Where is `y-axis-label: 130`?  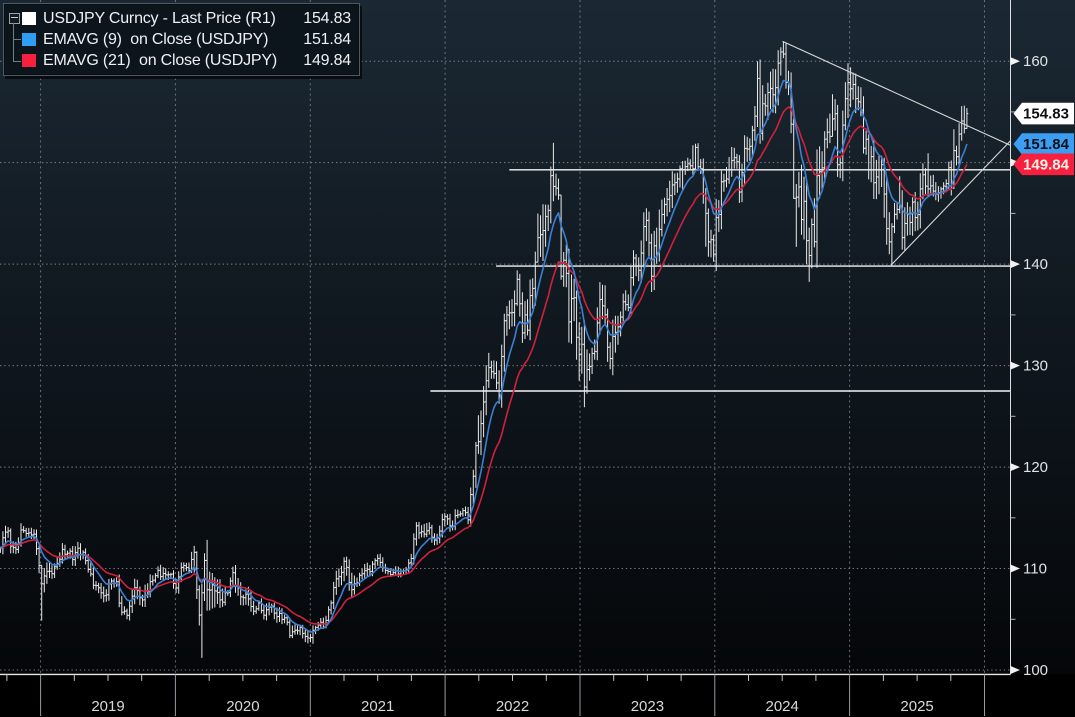 y-axis-label: 130 is located at coordinates (1035, 366).